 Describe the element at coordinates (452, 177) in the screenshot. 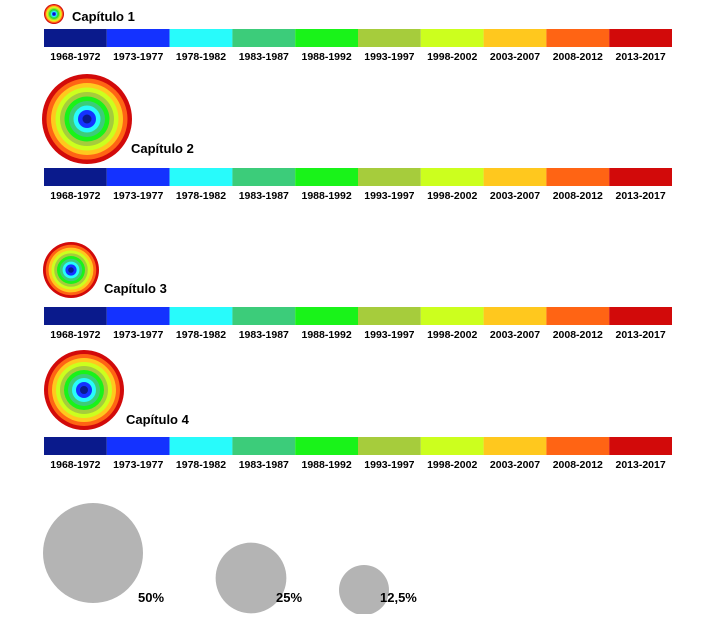

I see `chapter-2-segment-1998-2002` at that location.